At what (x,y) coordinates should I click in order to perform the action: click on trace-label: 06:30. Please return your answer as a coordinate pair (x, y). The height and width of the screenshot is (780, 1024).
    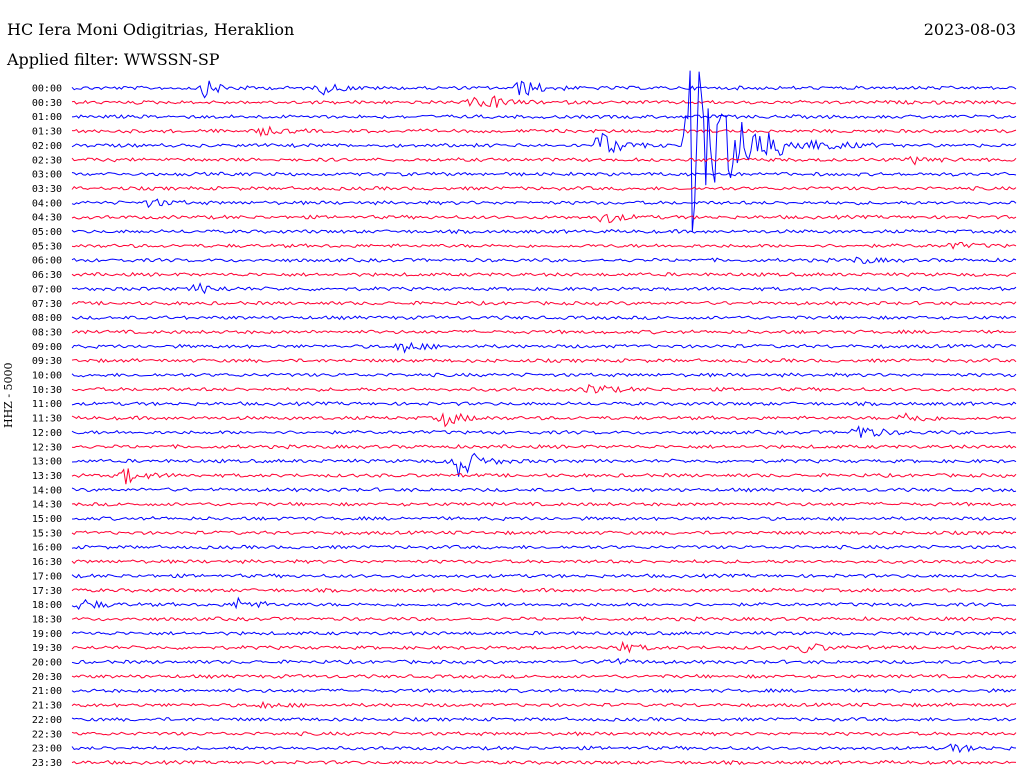
    Looking at the image, I should click on (47, 275).